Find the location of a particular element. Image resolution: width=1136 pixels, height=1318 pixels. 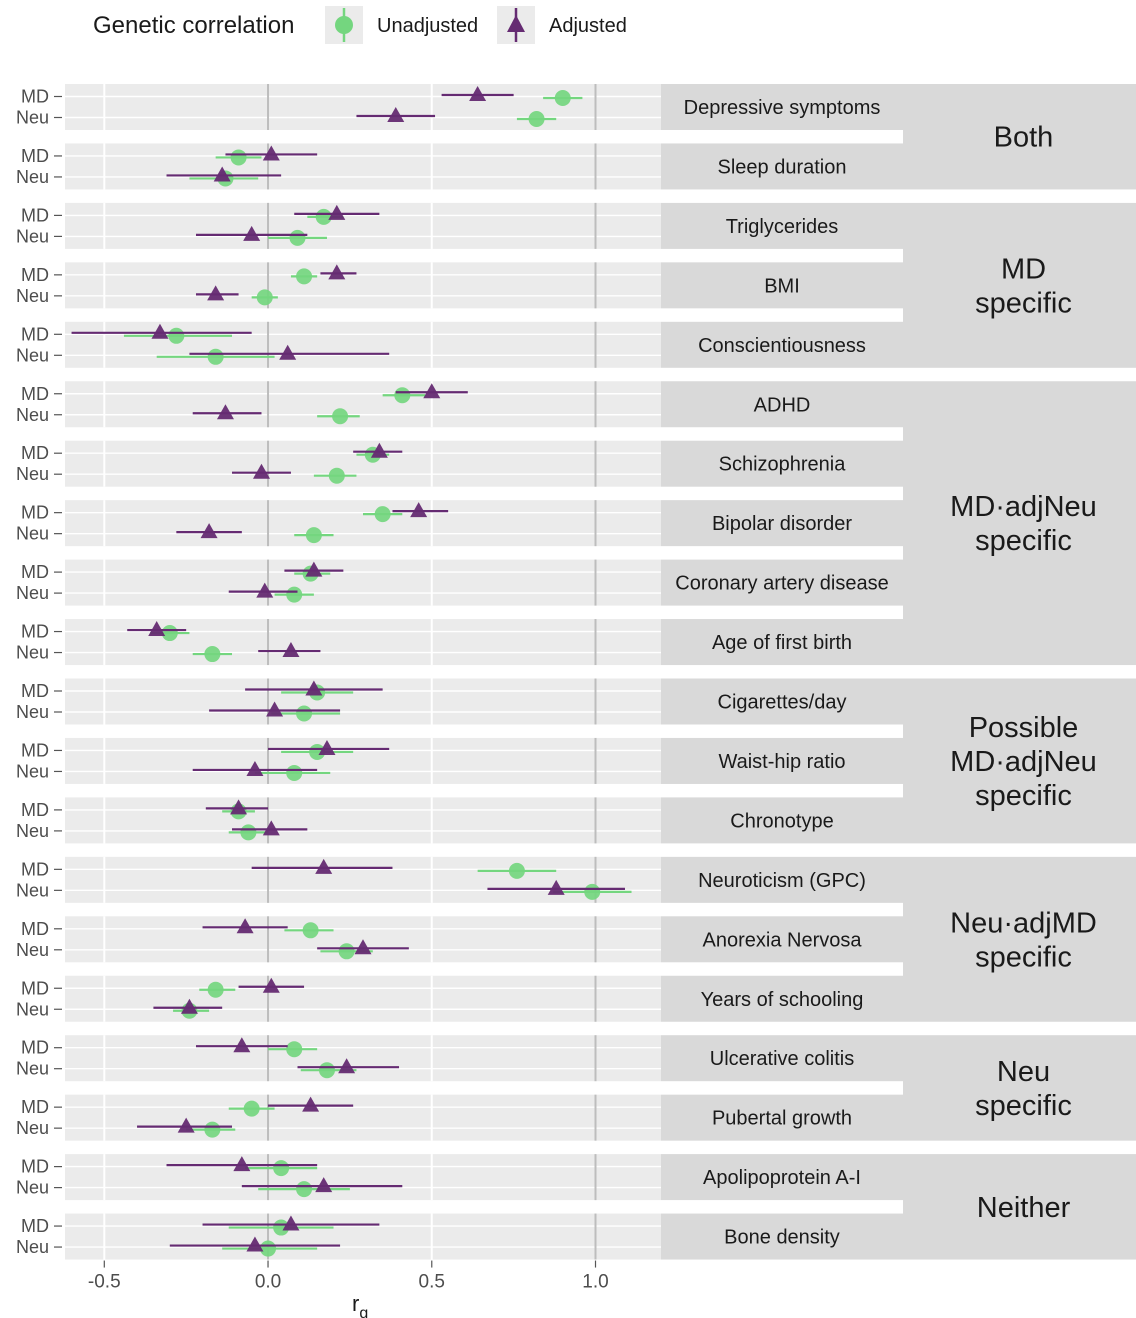

legend-label-unadjusted: Unadjusted is located at coordinates (427, 26).